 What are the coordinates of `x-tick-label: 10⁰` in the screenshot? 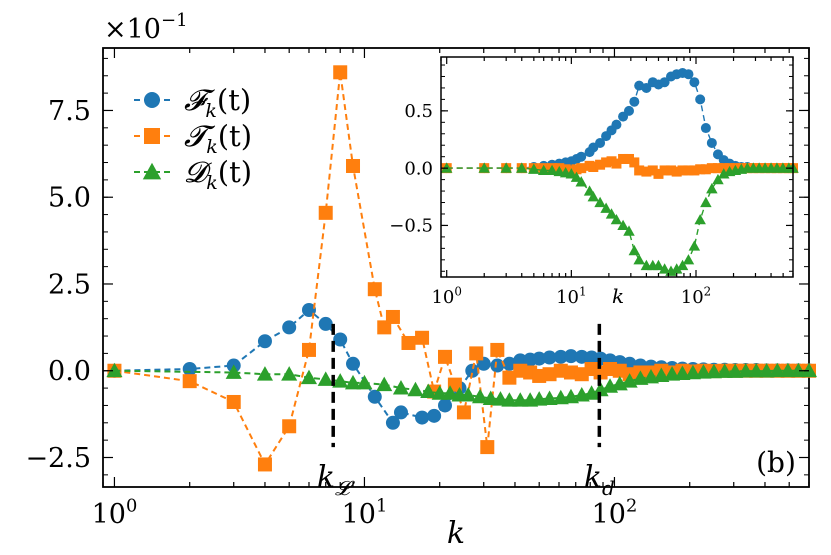 It's located at (115, 513).